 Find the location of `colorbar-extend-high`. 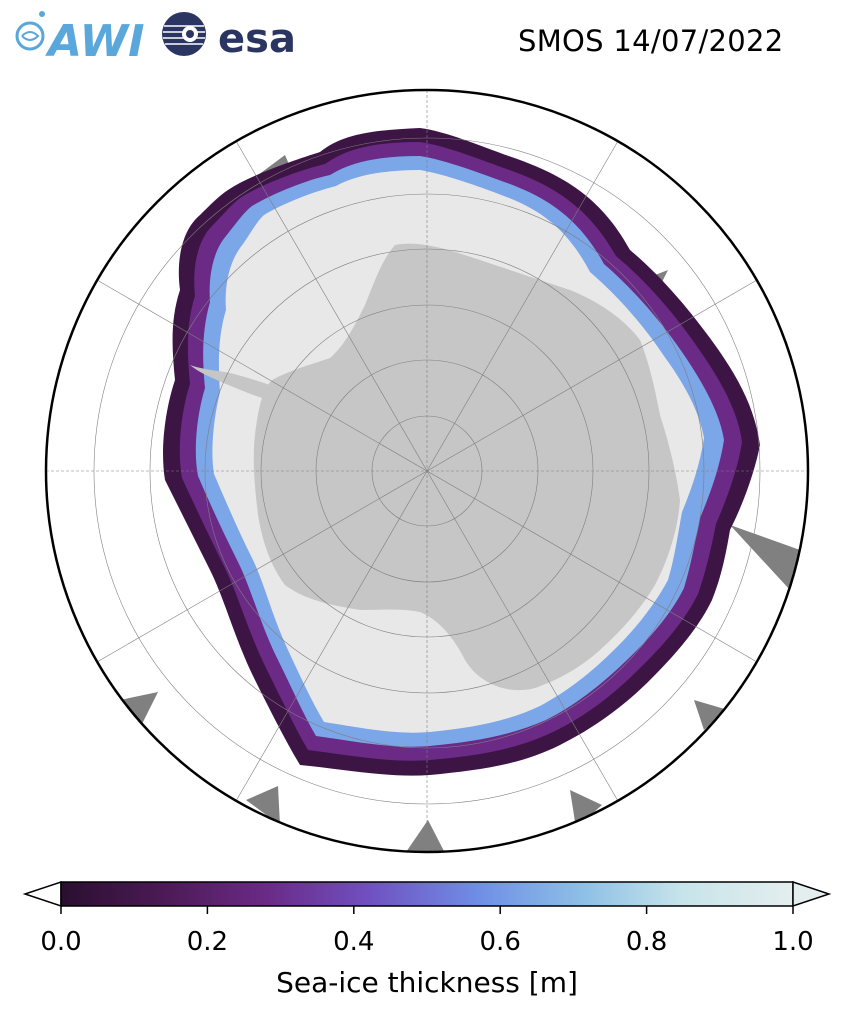

colorbar-extend-high is located at coordinates (812, 894).